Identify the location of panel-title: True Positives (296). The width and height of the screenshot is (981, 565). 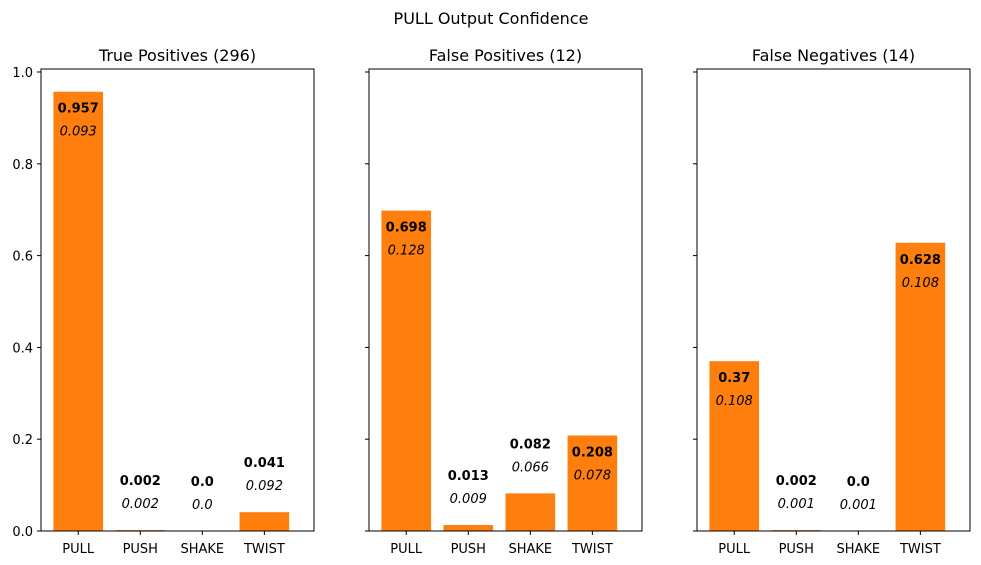
(177, 55).